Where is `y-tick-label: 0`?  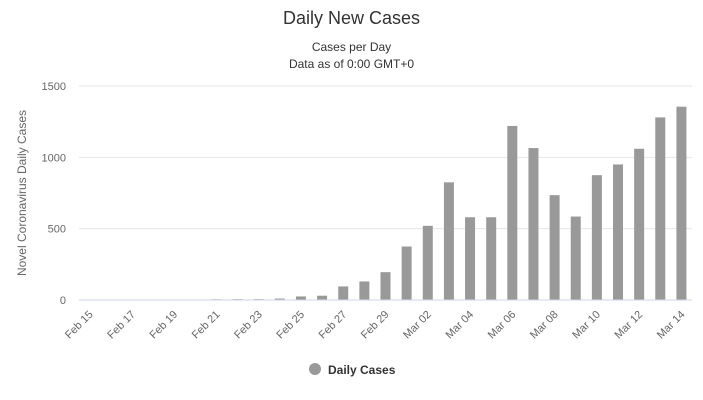
y-tick-label: 0 is located at coordinates (63, 301).